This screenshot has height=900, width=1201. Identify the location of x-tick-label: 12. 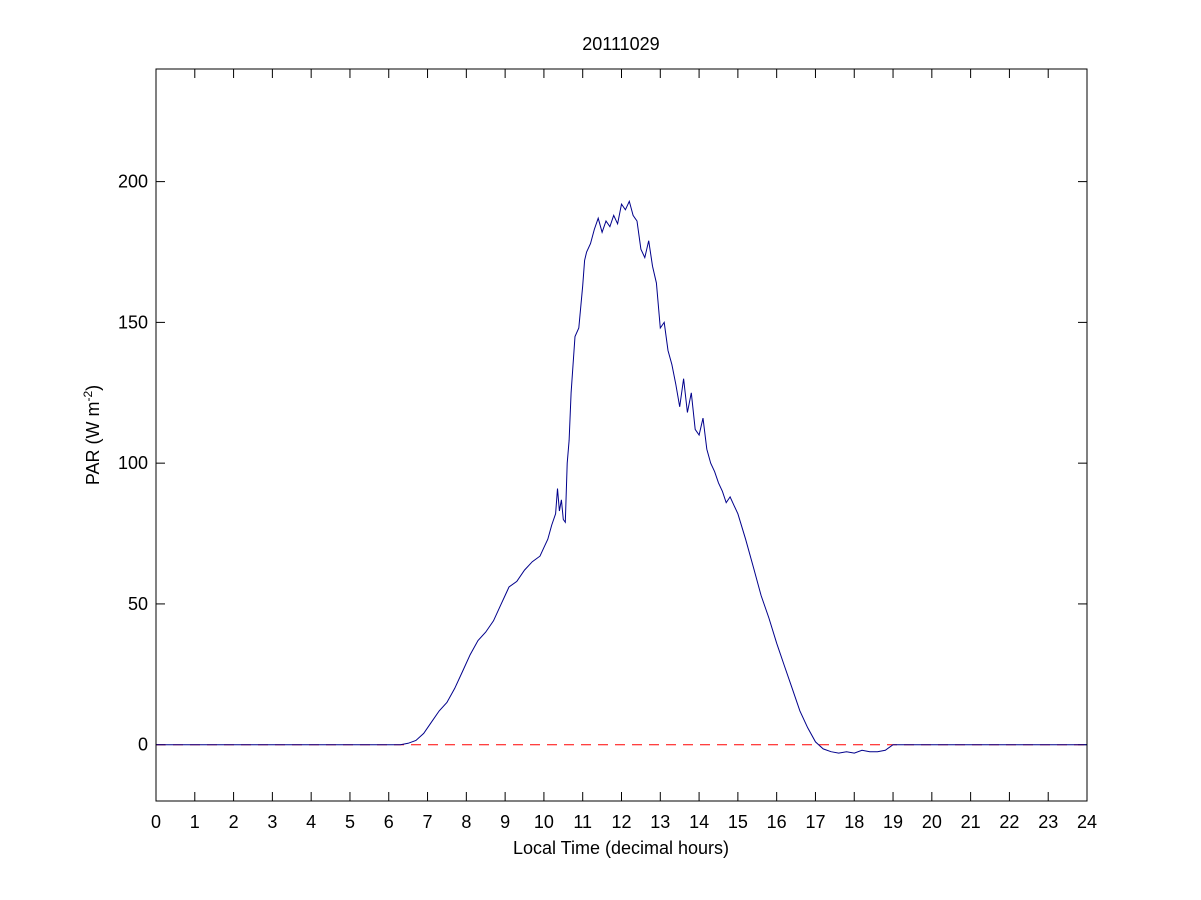
(621, 822).